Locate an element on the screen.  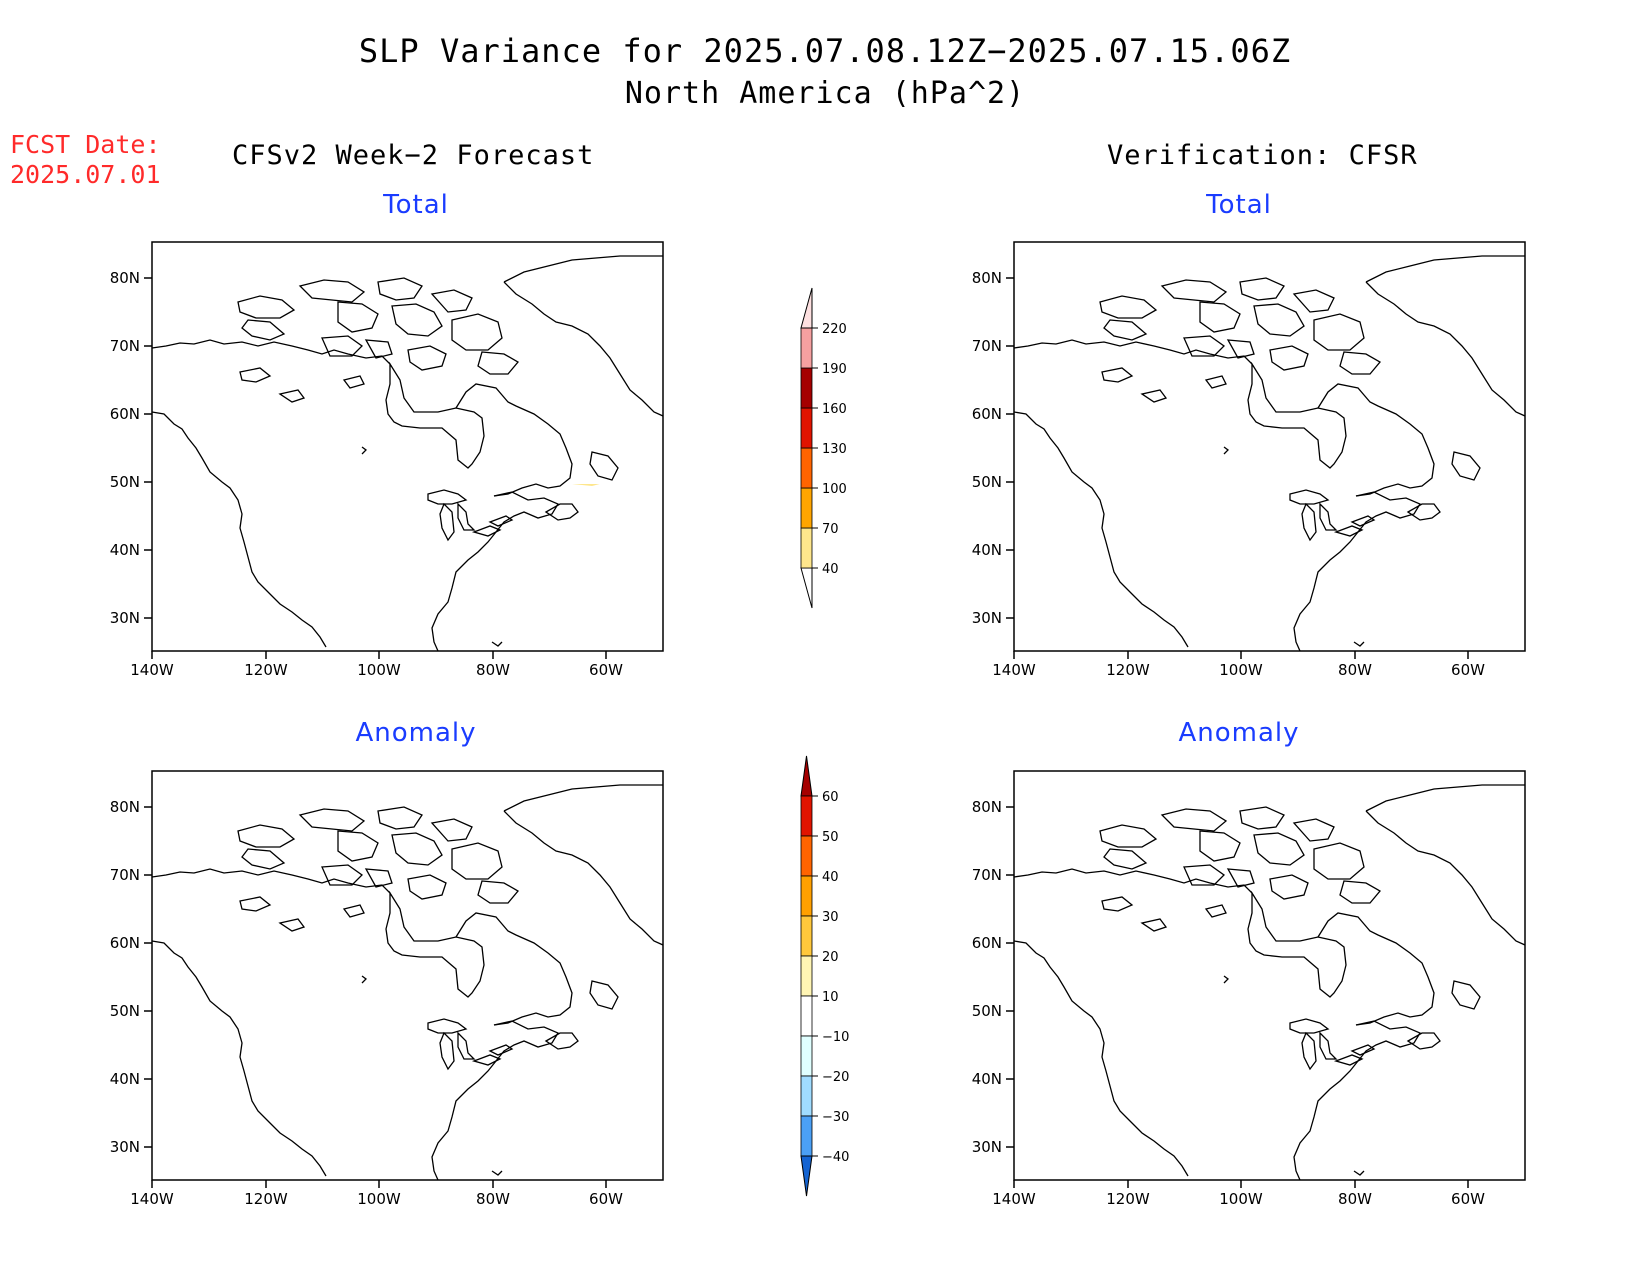
legend-tick-label: 160 is located at coordinates (834, 409).